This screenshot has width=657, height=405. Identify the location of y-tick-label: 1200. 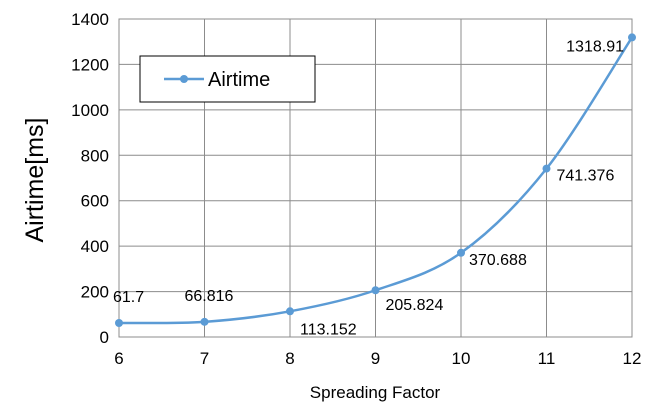
(90, 64).